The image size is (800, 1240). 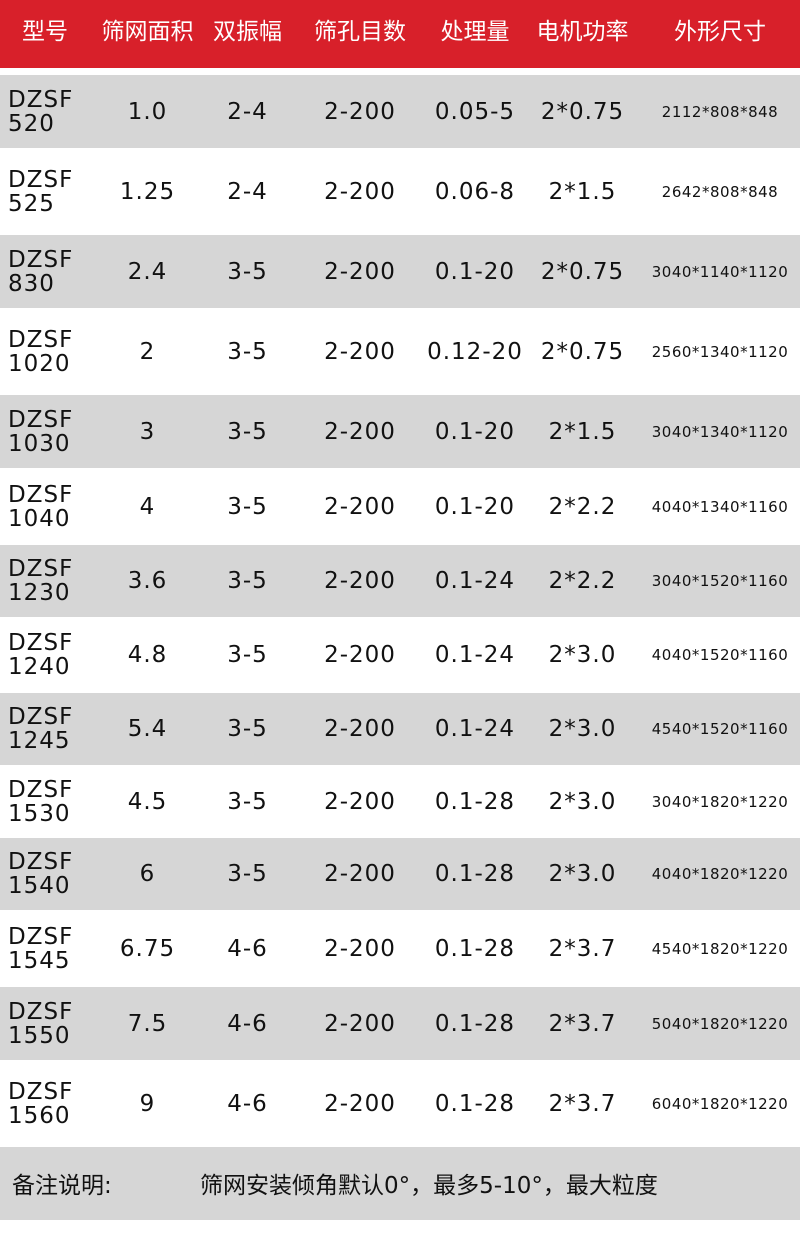 What do you see at coordinates (720, 581) in the screenshot?
I see `cell-size: 3040*1520*1160` at bounding box center [720, 581].